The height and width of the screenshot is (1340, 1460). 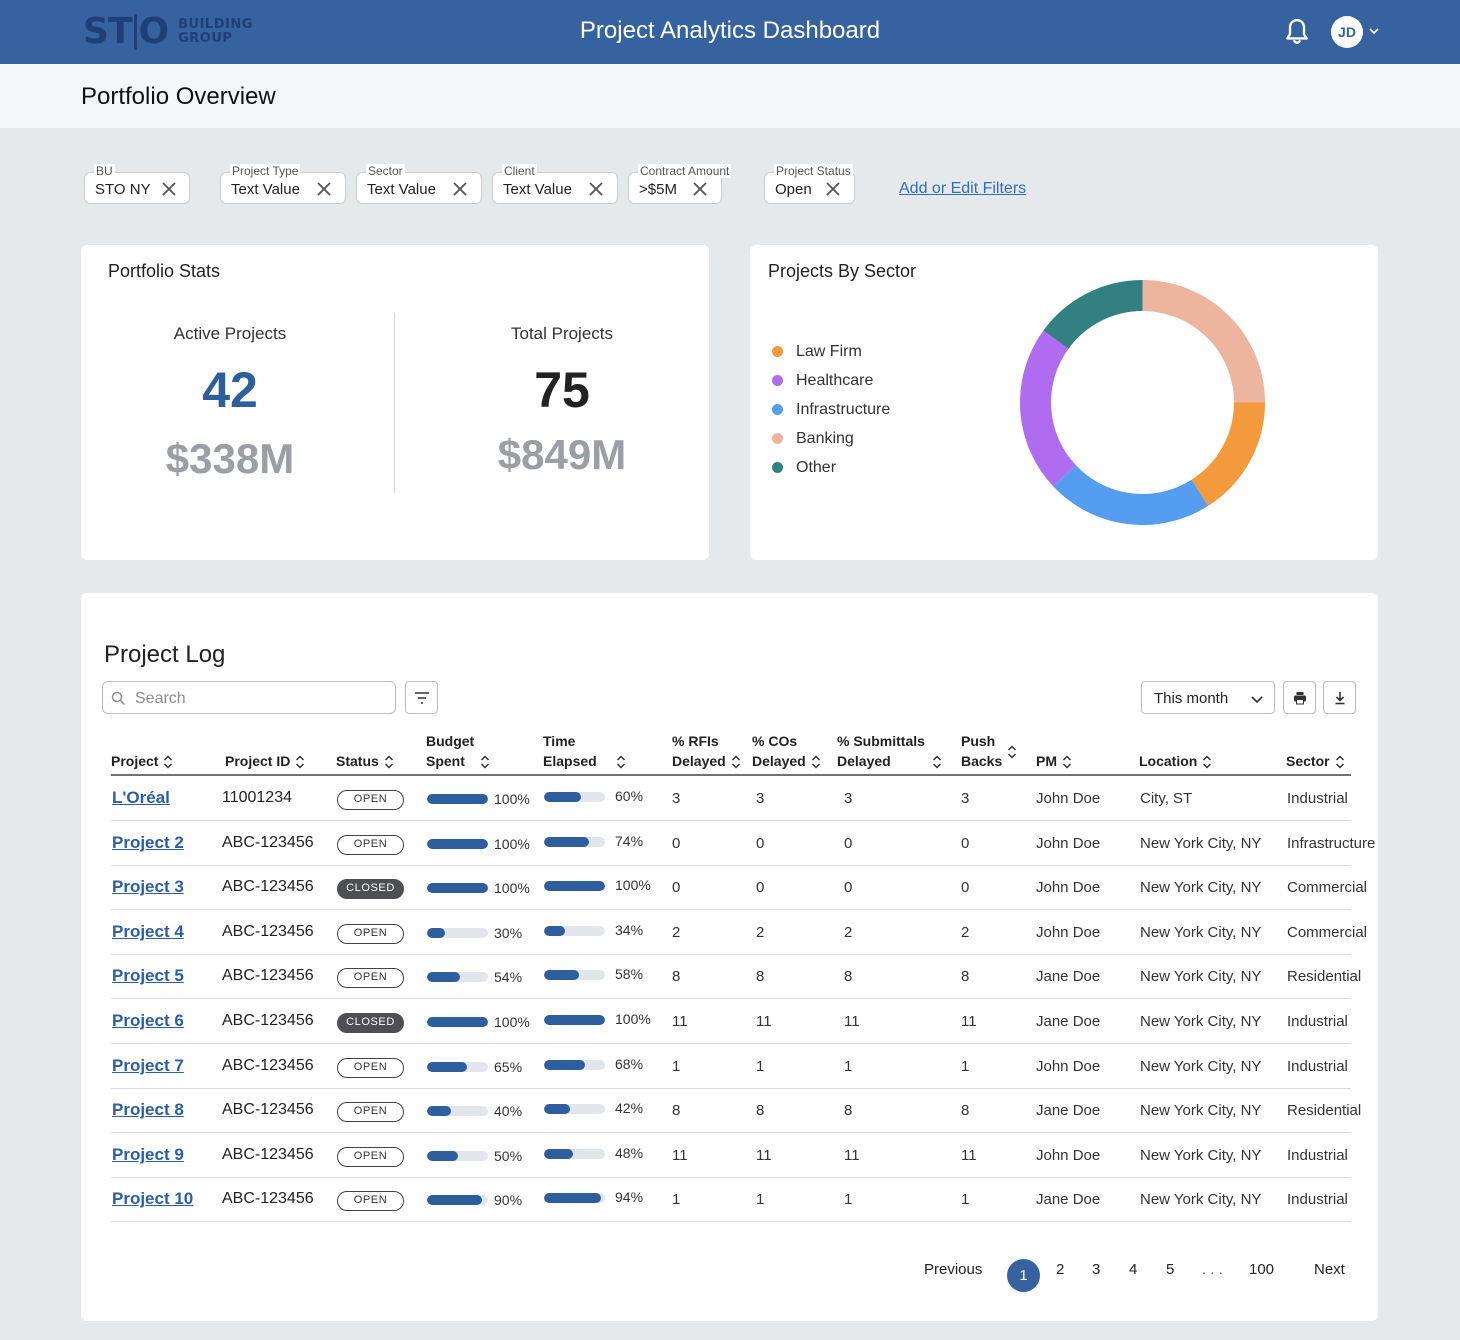 I want to click on filter-chip-bu: BU STO NY, so click(x=137, y=184).